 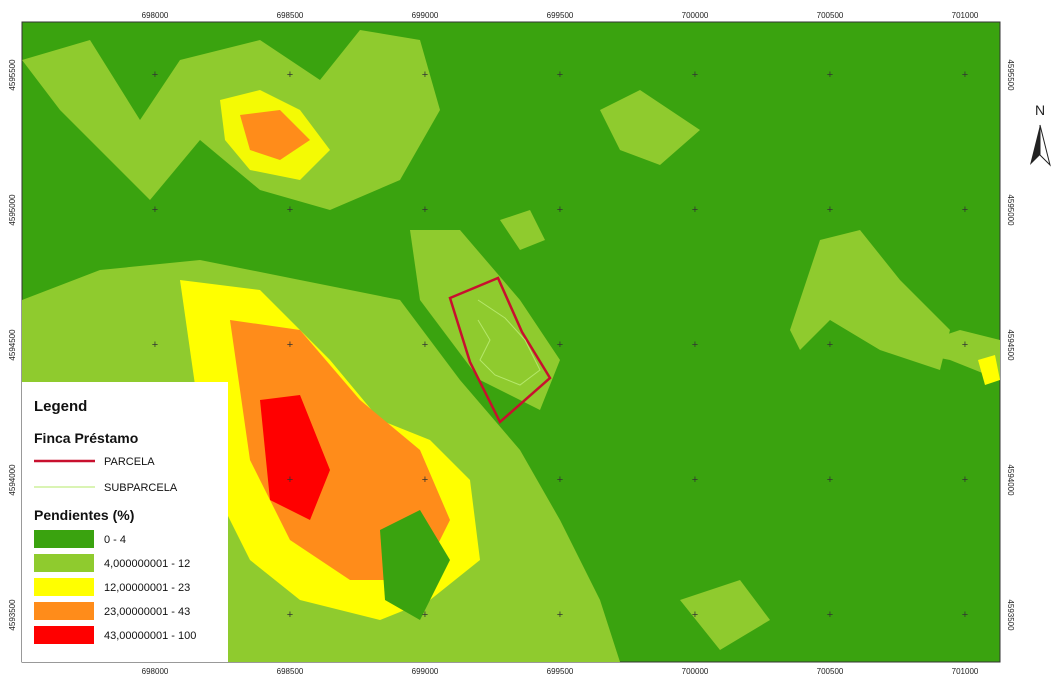 What do you see at coordinates (147, 564) in the screenshot?
I see `legend-label: 4,000000001 - 12` at bounding box center [147, 564].